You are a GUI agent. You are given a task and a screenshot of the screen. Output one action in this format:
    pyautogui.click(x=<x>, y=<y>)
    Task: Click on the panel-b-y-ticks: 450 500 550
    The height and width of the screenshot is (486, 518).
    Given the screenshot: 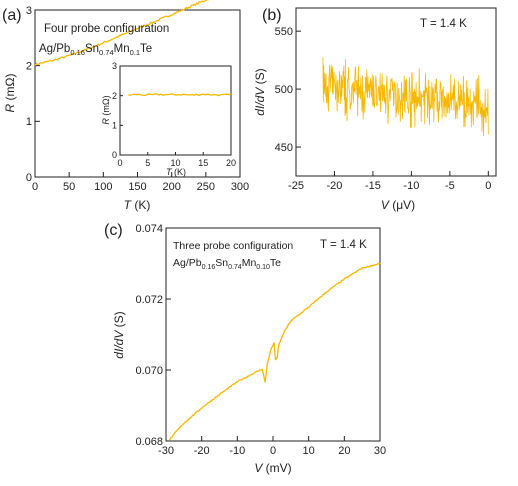 What is the action you would take?
    pyautogui.click(x=288, y=90)
    